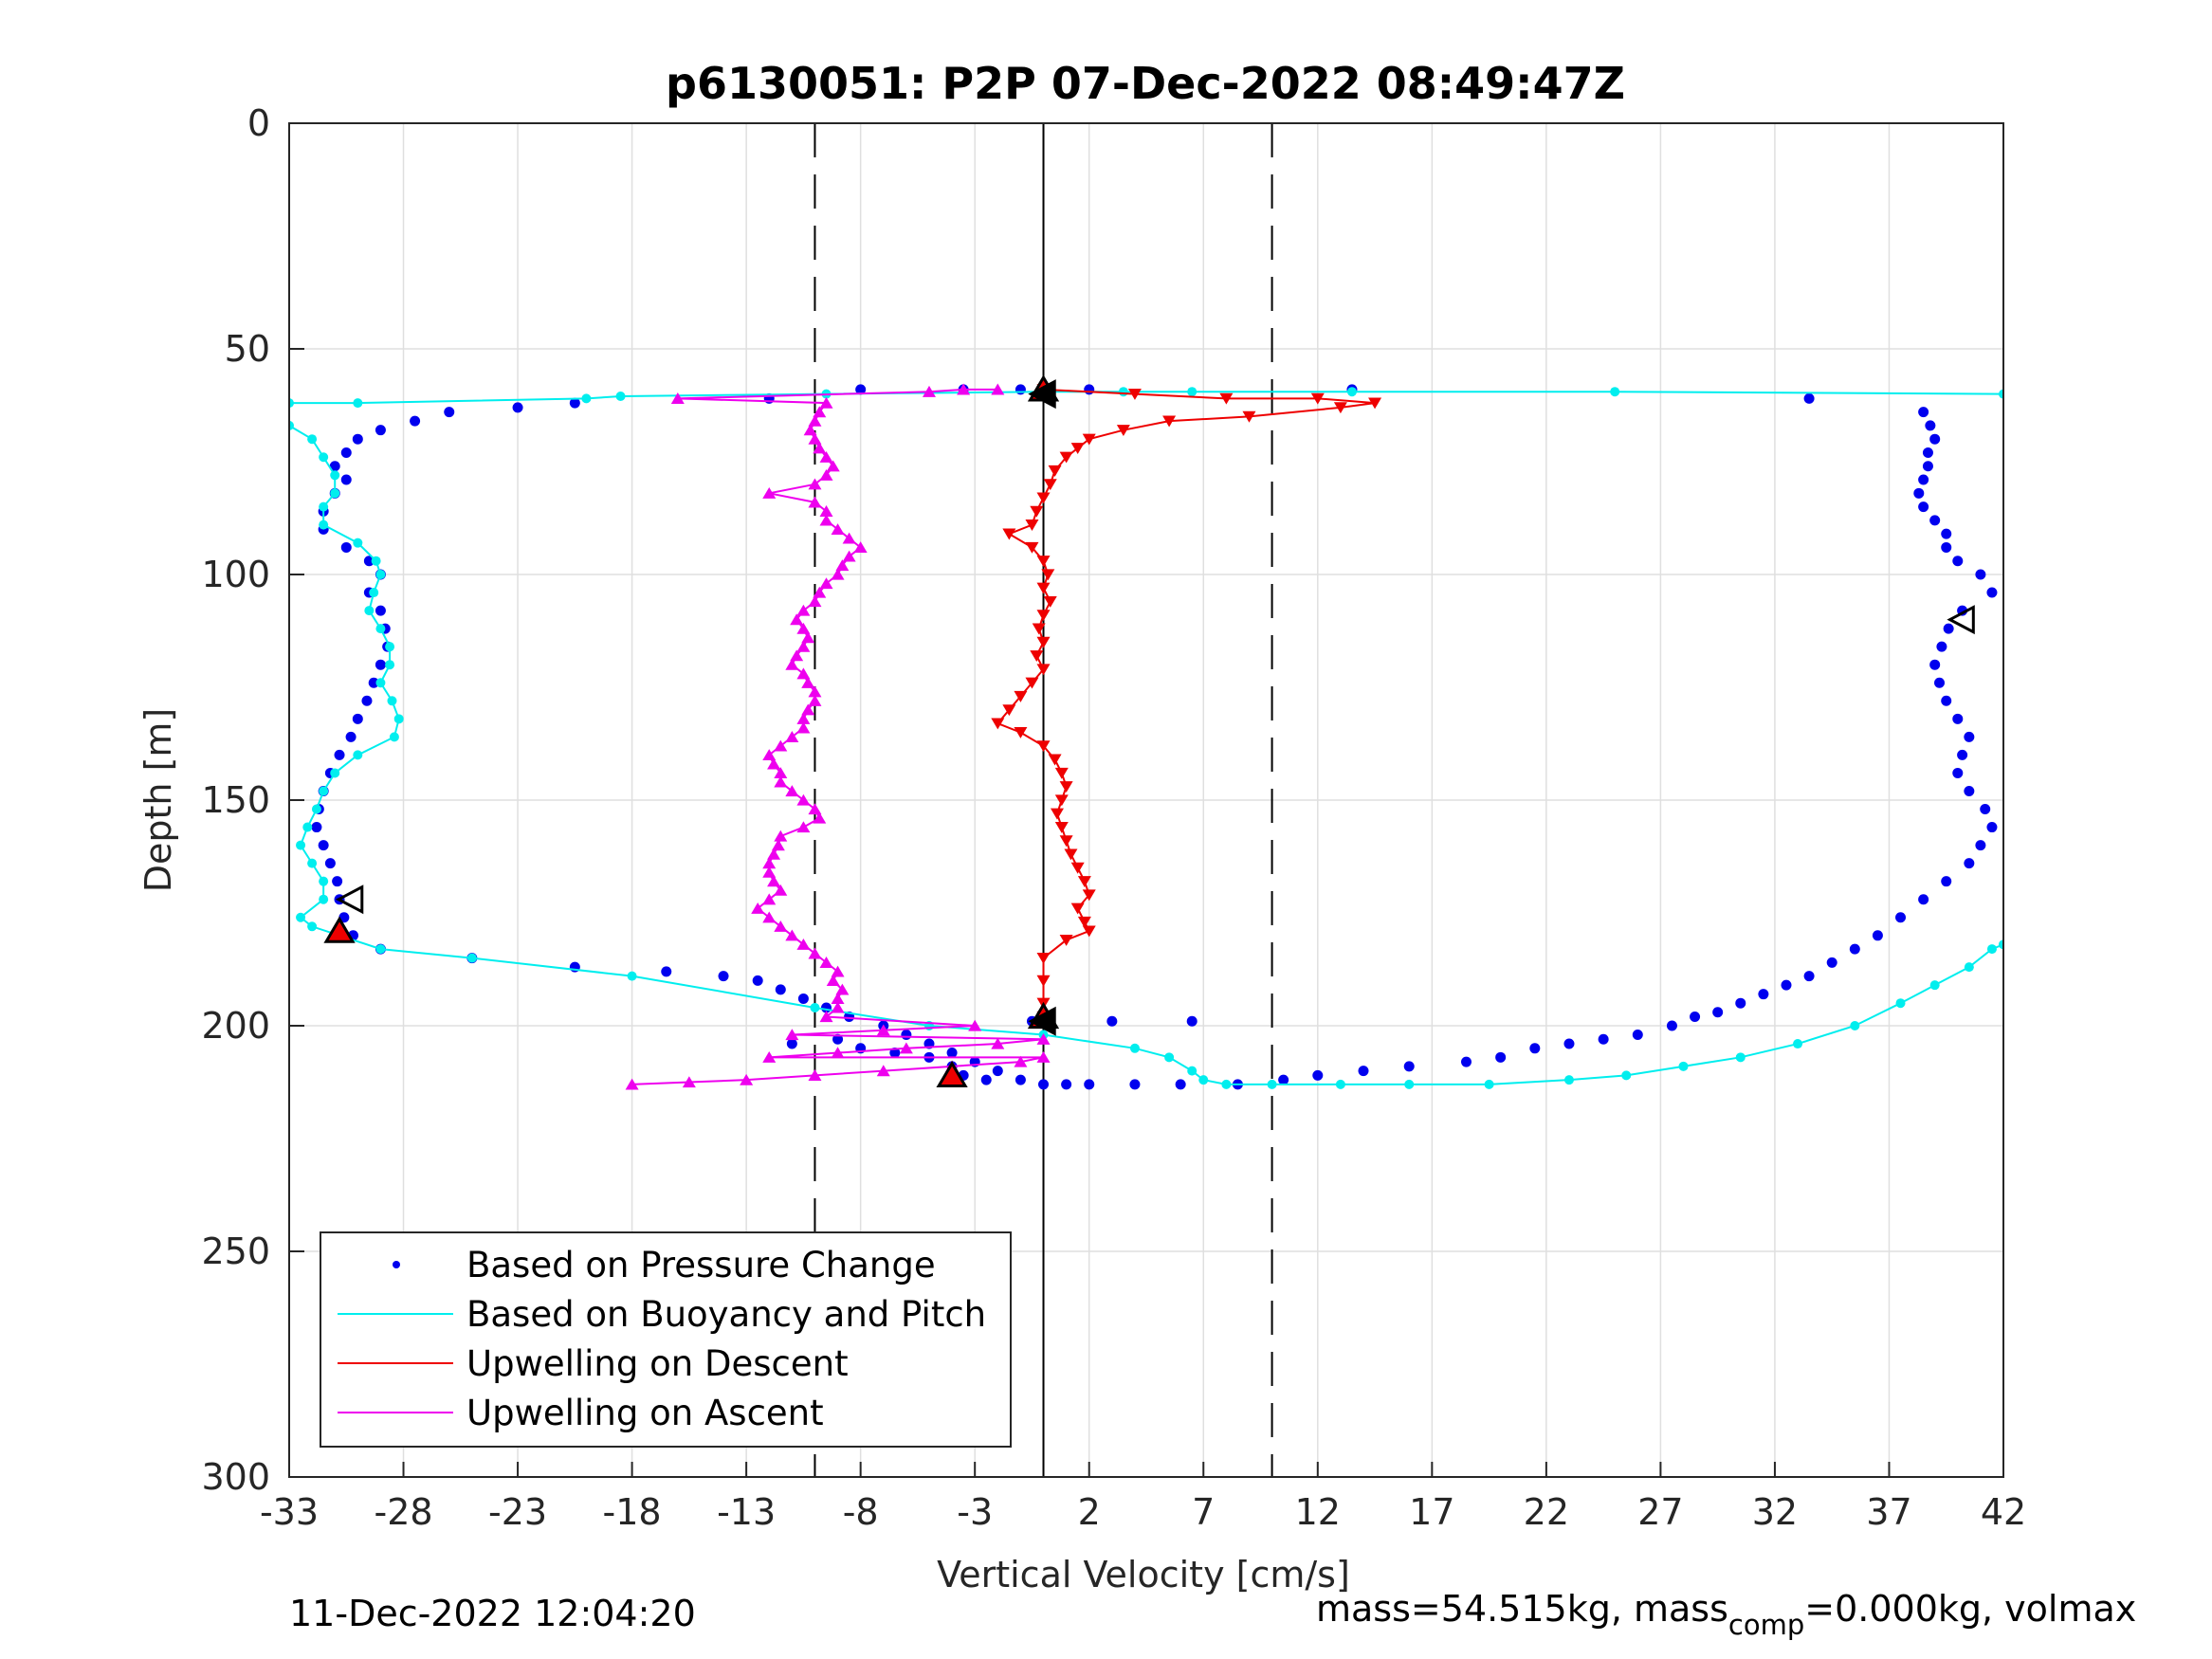 This screenshot has width=2212, height=1659. Describe the element at coordinates (666, 1339) in the screenshot. I see `legend-box` at that location.